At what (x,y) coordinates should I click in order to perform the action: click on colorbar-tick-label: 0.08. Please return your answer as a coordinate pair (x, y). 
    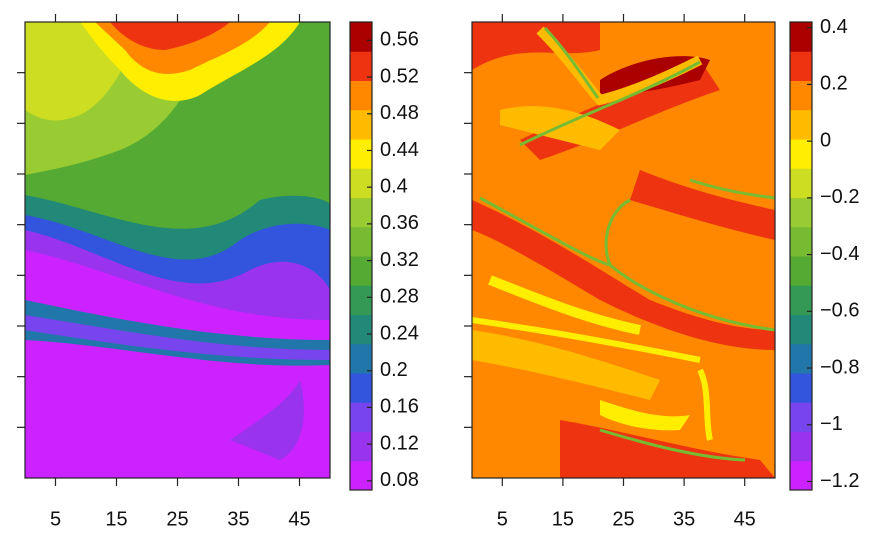
    Looking at the image, I should click on (399, 480).